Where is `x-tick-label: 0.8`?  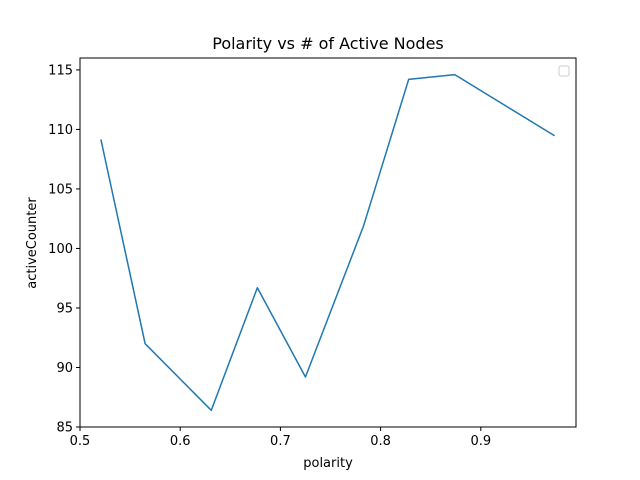
x-tick-label: 0.8 is located at coordinates (380, 441).